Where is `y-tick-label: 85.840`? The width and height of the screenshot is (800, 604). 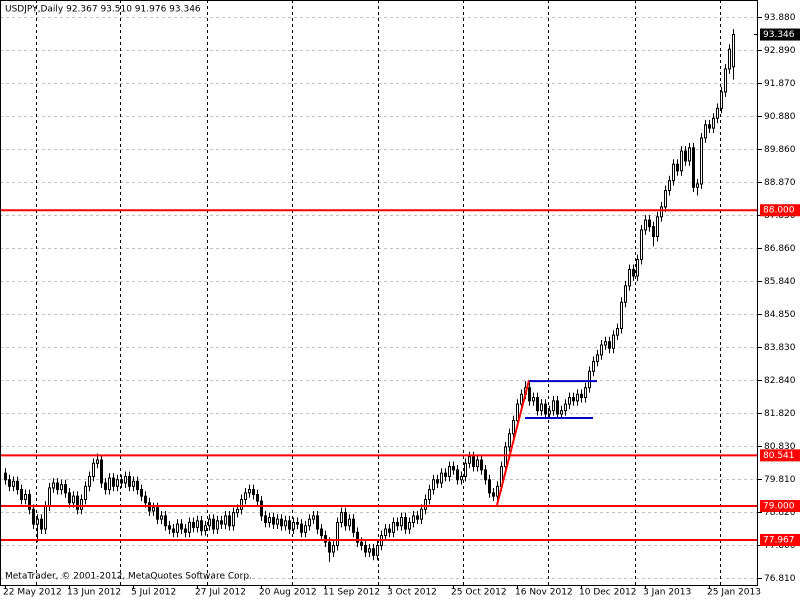
y-tick-label: 85.840 is located at coordinates (780, 282).